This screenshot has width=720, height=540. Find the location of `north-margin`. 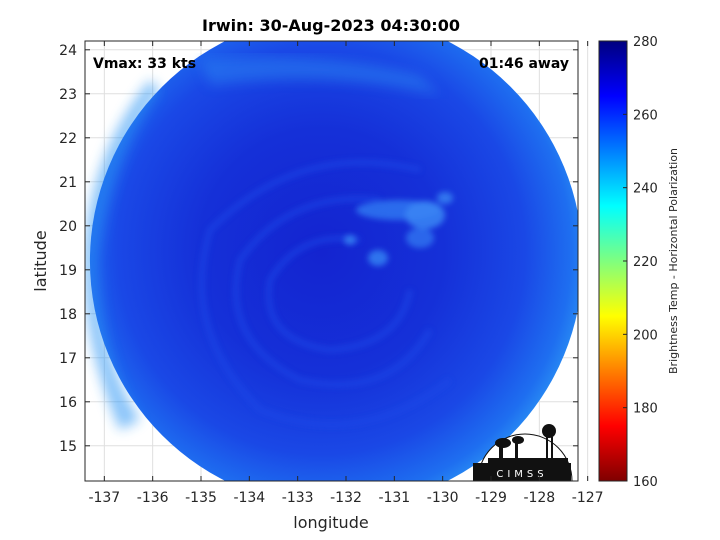

north-margin is located at coordinates (320, 76).